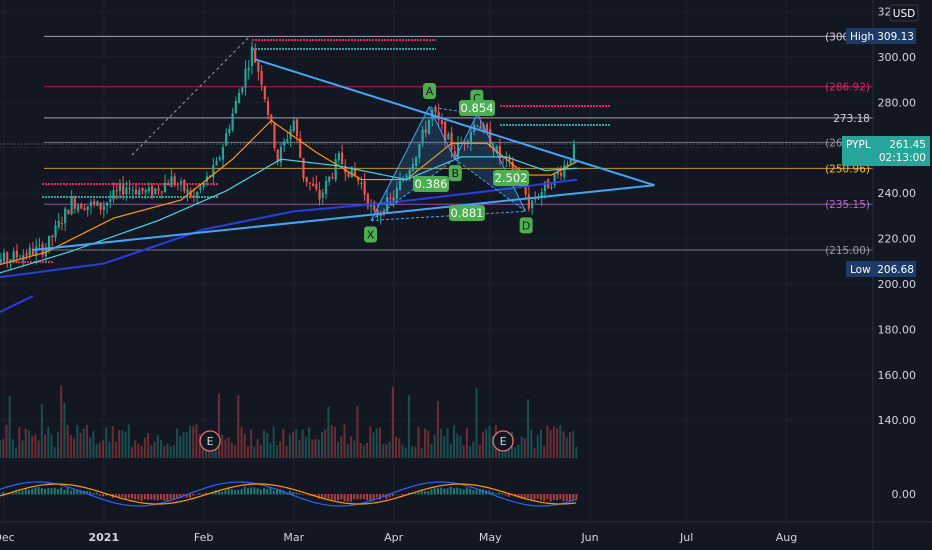  What do you see at coordinates (589, 537) in the screenshot?
I see `time-tick-label: Jun` at bounding box center [589, 537].